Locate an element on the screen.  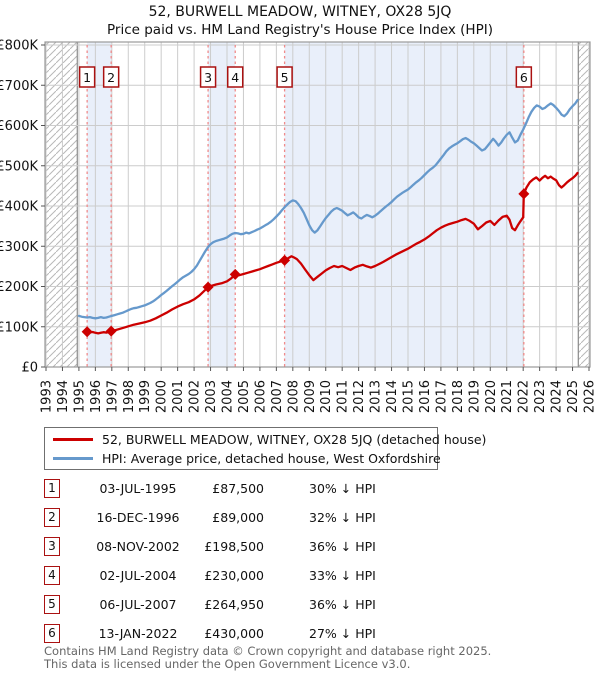
x-axis-tick-label: 2005 is located at coordinates (244, 396).